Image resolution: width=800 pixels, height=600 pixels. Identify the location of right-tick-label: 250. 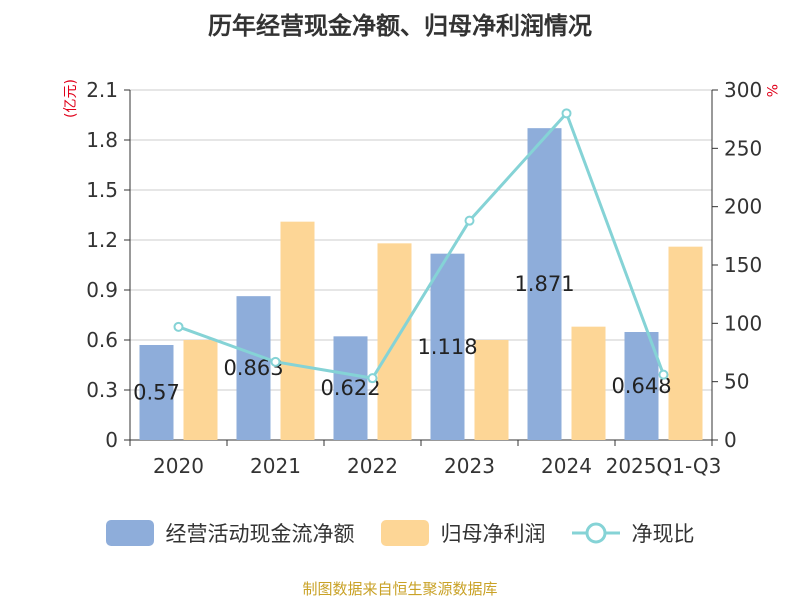
(743, 148).